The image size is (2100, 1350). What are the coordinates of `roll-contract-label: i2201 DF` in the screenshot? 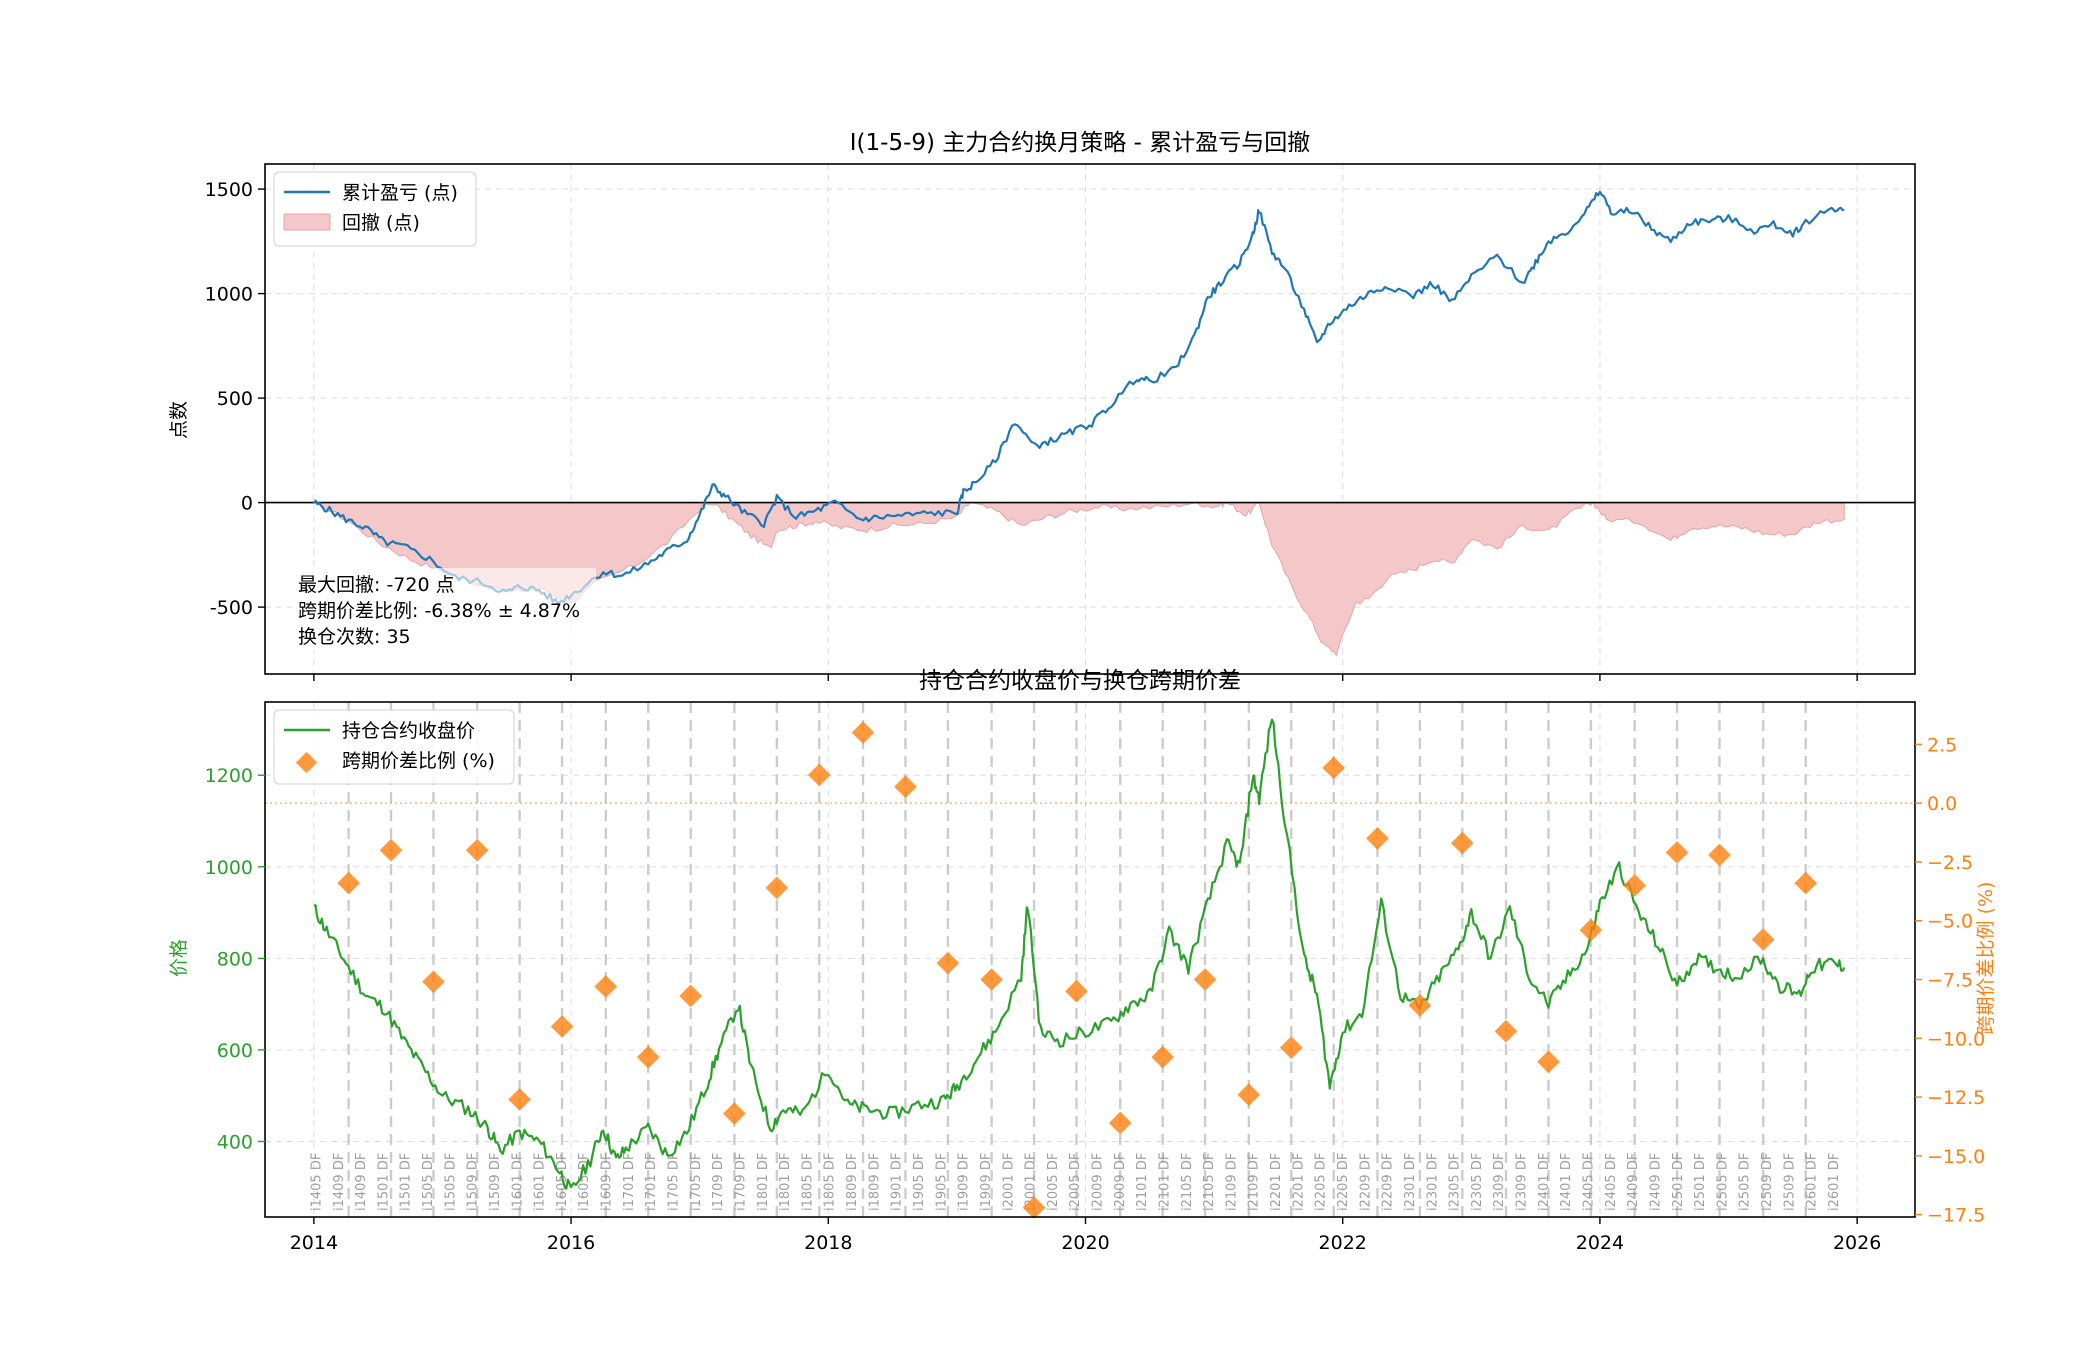 It's located at (1276, 1182).